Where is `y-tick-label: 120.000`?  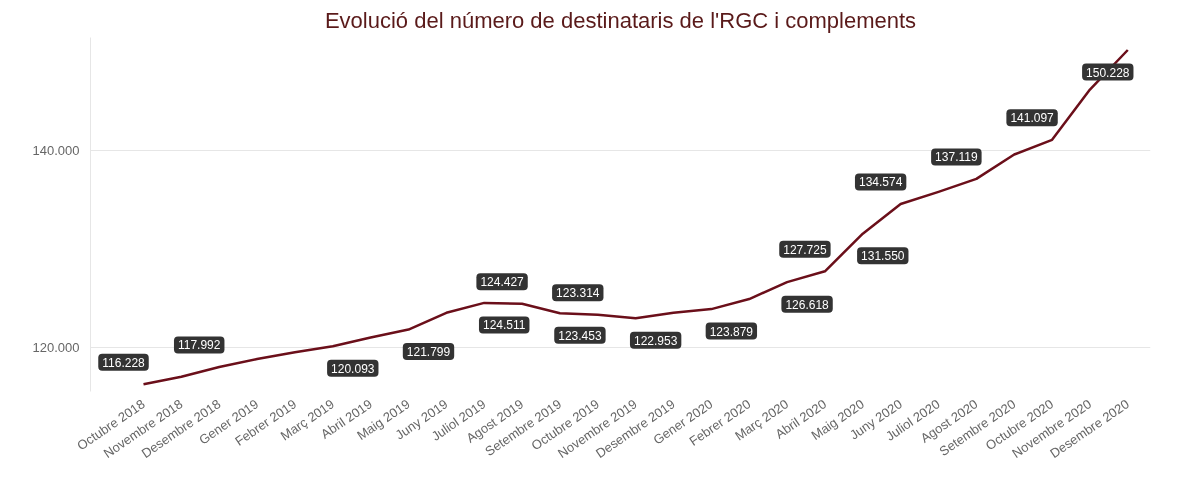 y-tick-label: 120.000 is located at coordinates (56, 347).